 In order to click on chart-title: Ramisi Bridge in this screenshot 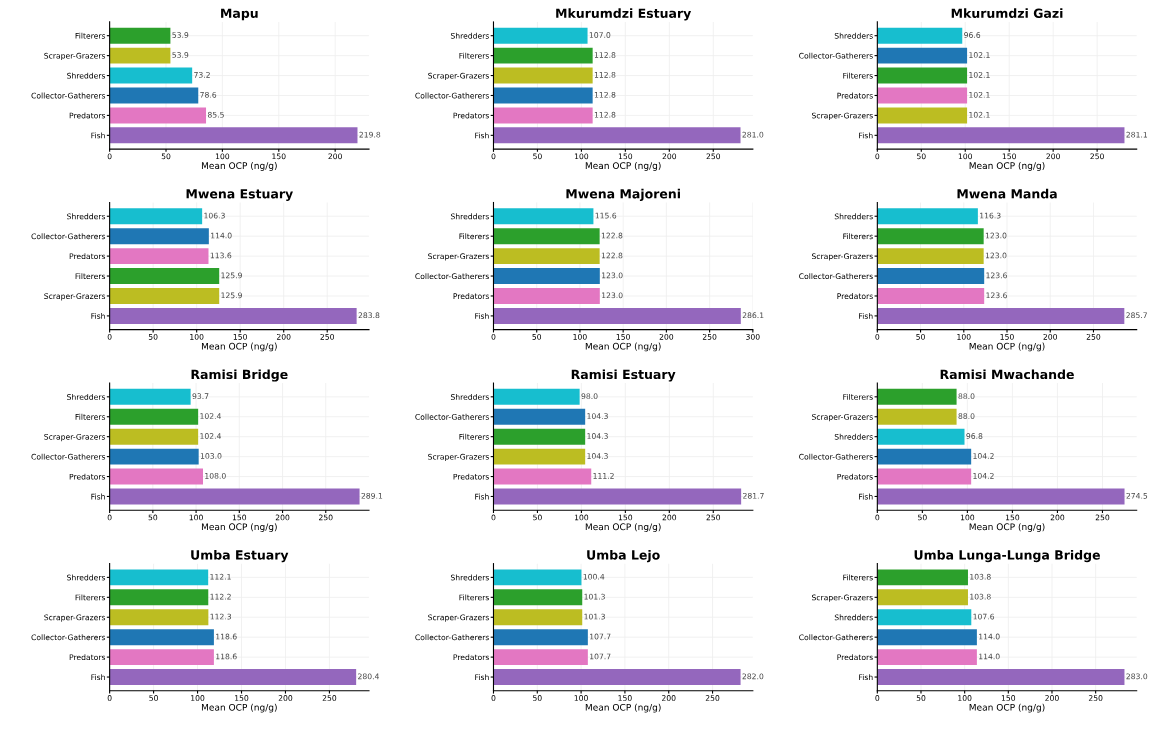, I will do `click(239, 375)`.